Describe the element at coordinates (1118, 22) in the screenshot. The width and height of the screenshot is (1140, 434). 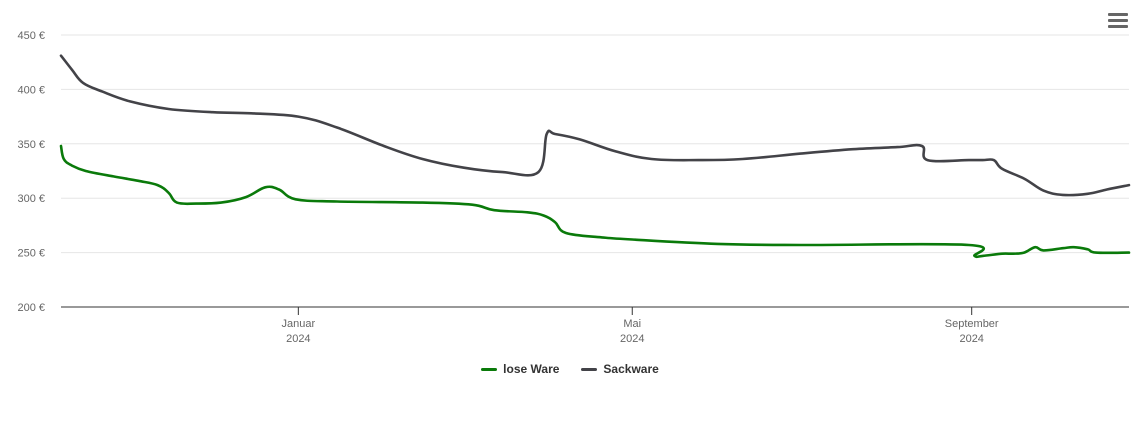
I see `hamburger-menu-icon` at that location.